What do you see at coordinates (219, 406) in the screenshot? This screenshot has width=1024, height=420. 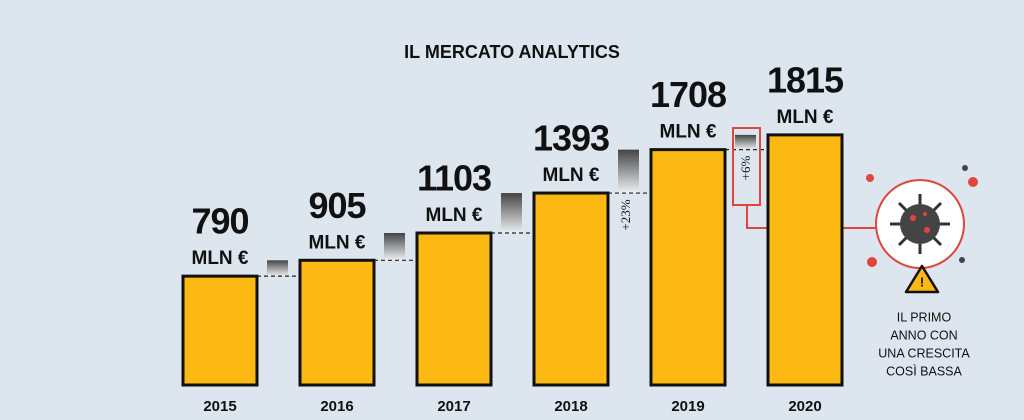 I see `x-tick-label: 2015` at bounding box center [219, 406].